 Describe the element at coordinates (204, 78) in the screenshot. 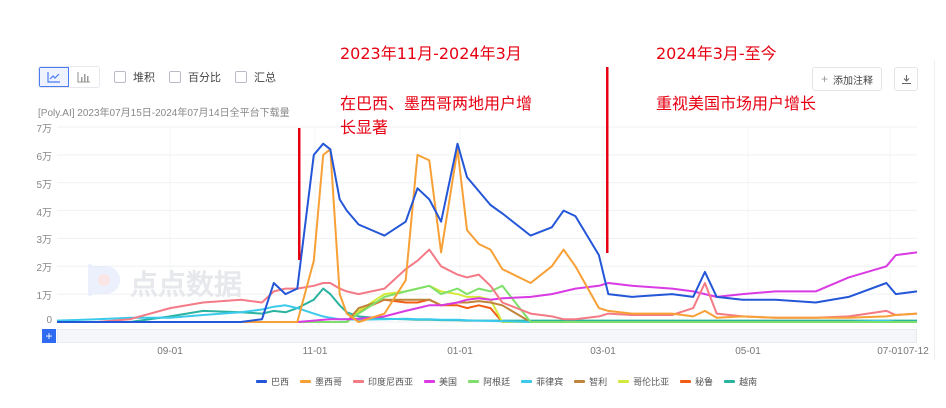

I see `percentage-label: 百分比` at that location.